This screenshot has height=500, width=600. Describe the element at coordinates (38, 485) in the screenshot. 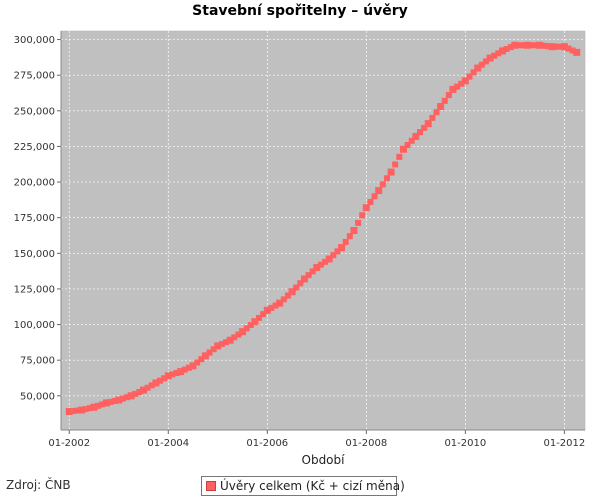

I see `source-note: Zdroj: ČNB` at that location.